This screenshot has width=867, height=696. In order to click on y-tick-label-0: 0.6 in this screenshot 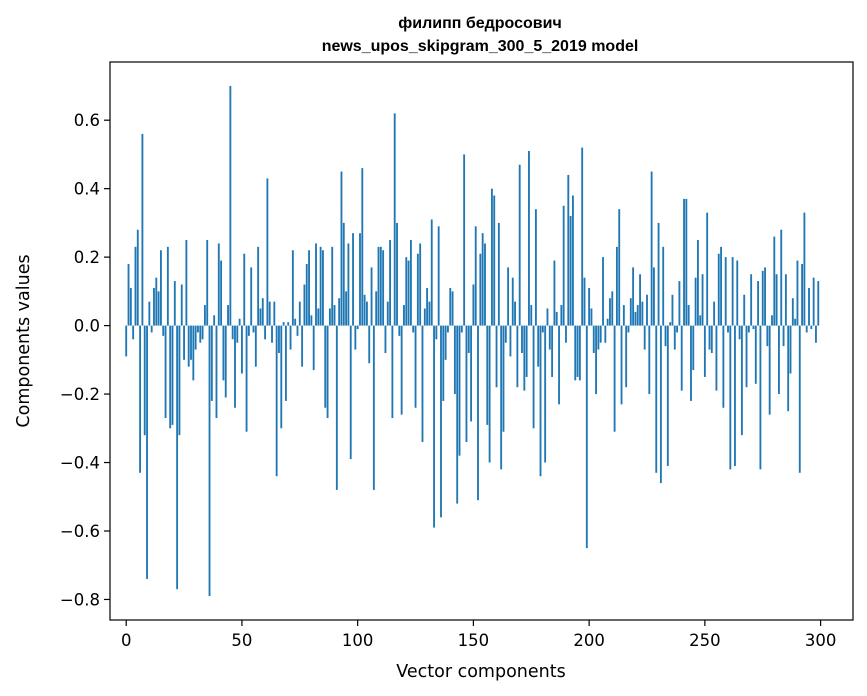, I will do `click(87, 120)`.